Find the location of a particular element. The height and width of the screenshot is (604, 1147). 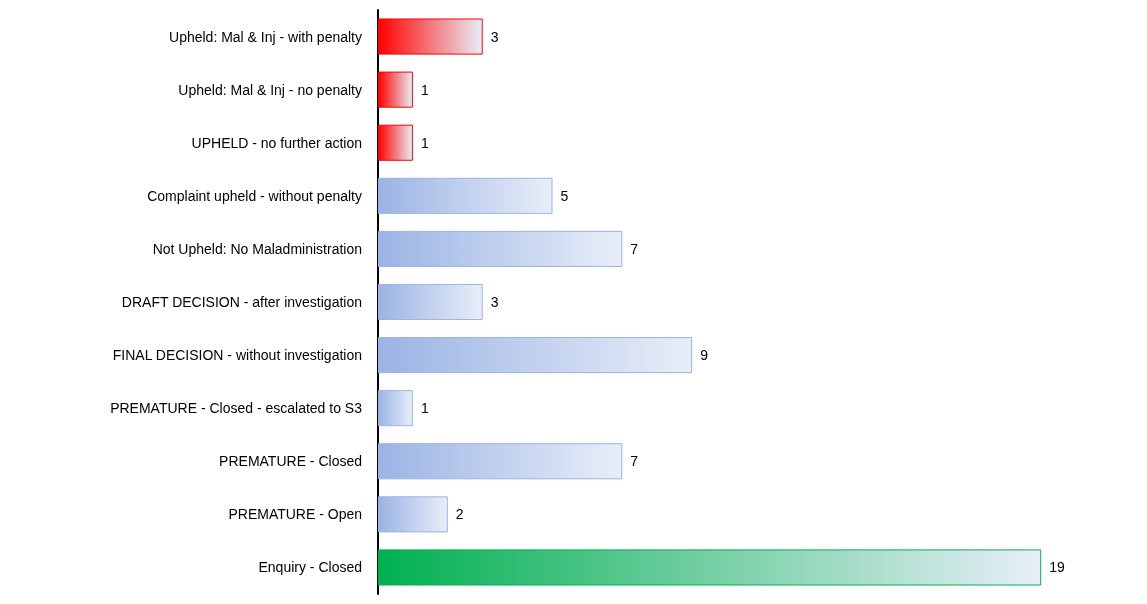

data-label: 9 is located at coordinates (704, 355).